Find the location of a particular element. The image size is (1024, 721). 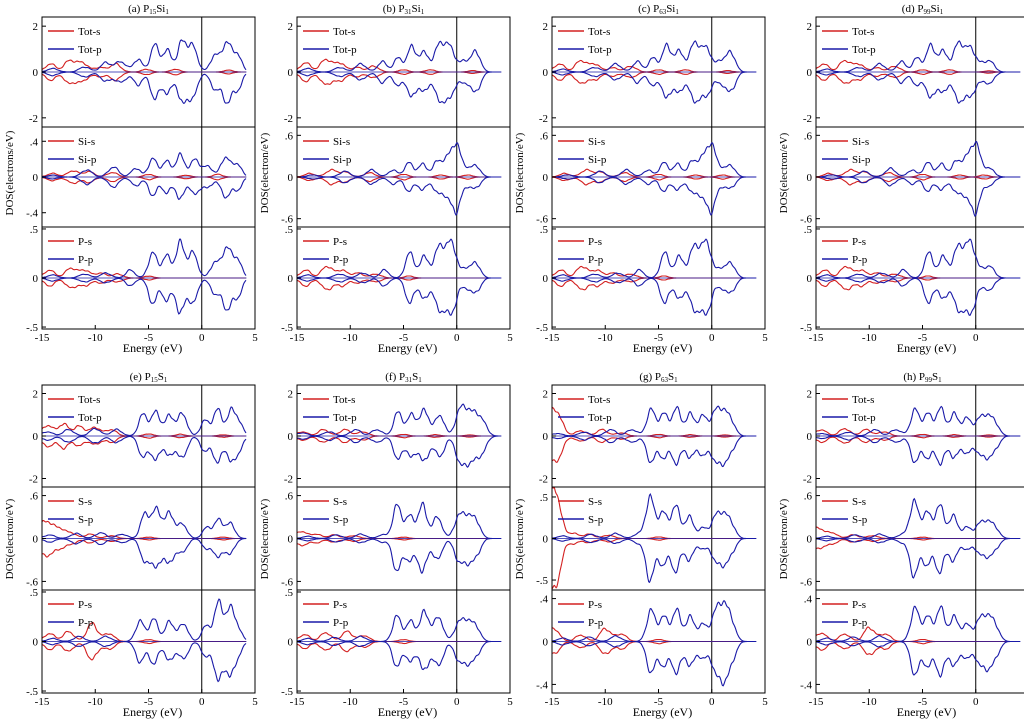

legend-label: Si-s is located at coordinates (341, 142).